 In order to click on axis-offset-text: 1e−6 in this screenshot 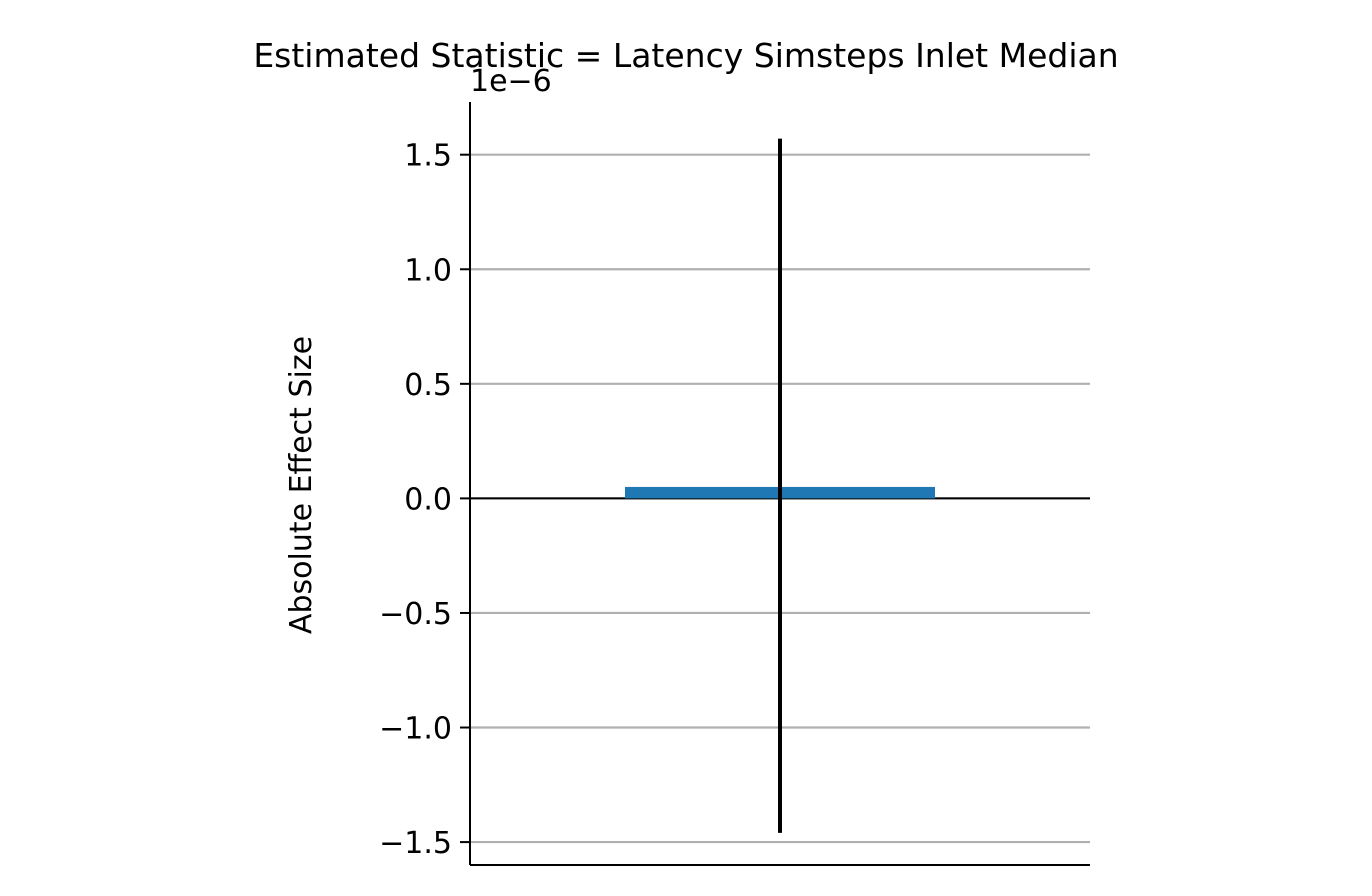, I will do `click(511, 81)`.